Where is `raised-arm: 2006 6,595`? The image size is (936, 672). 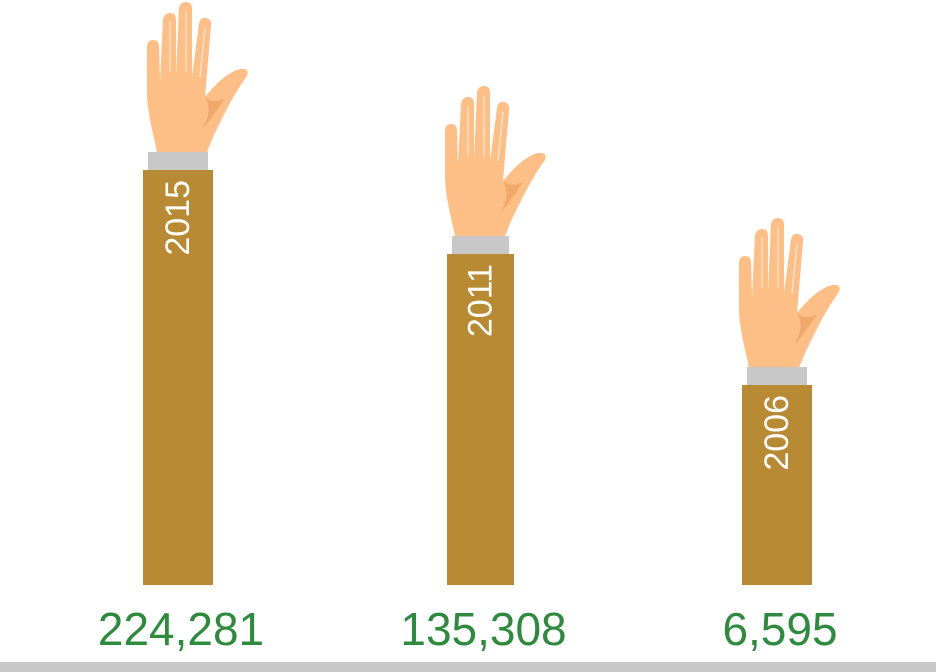
raised-arm: 2006 6,595 is located at coordinates (781, 436).